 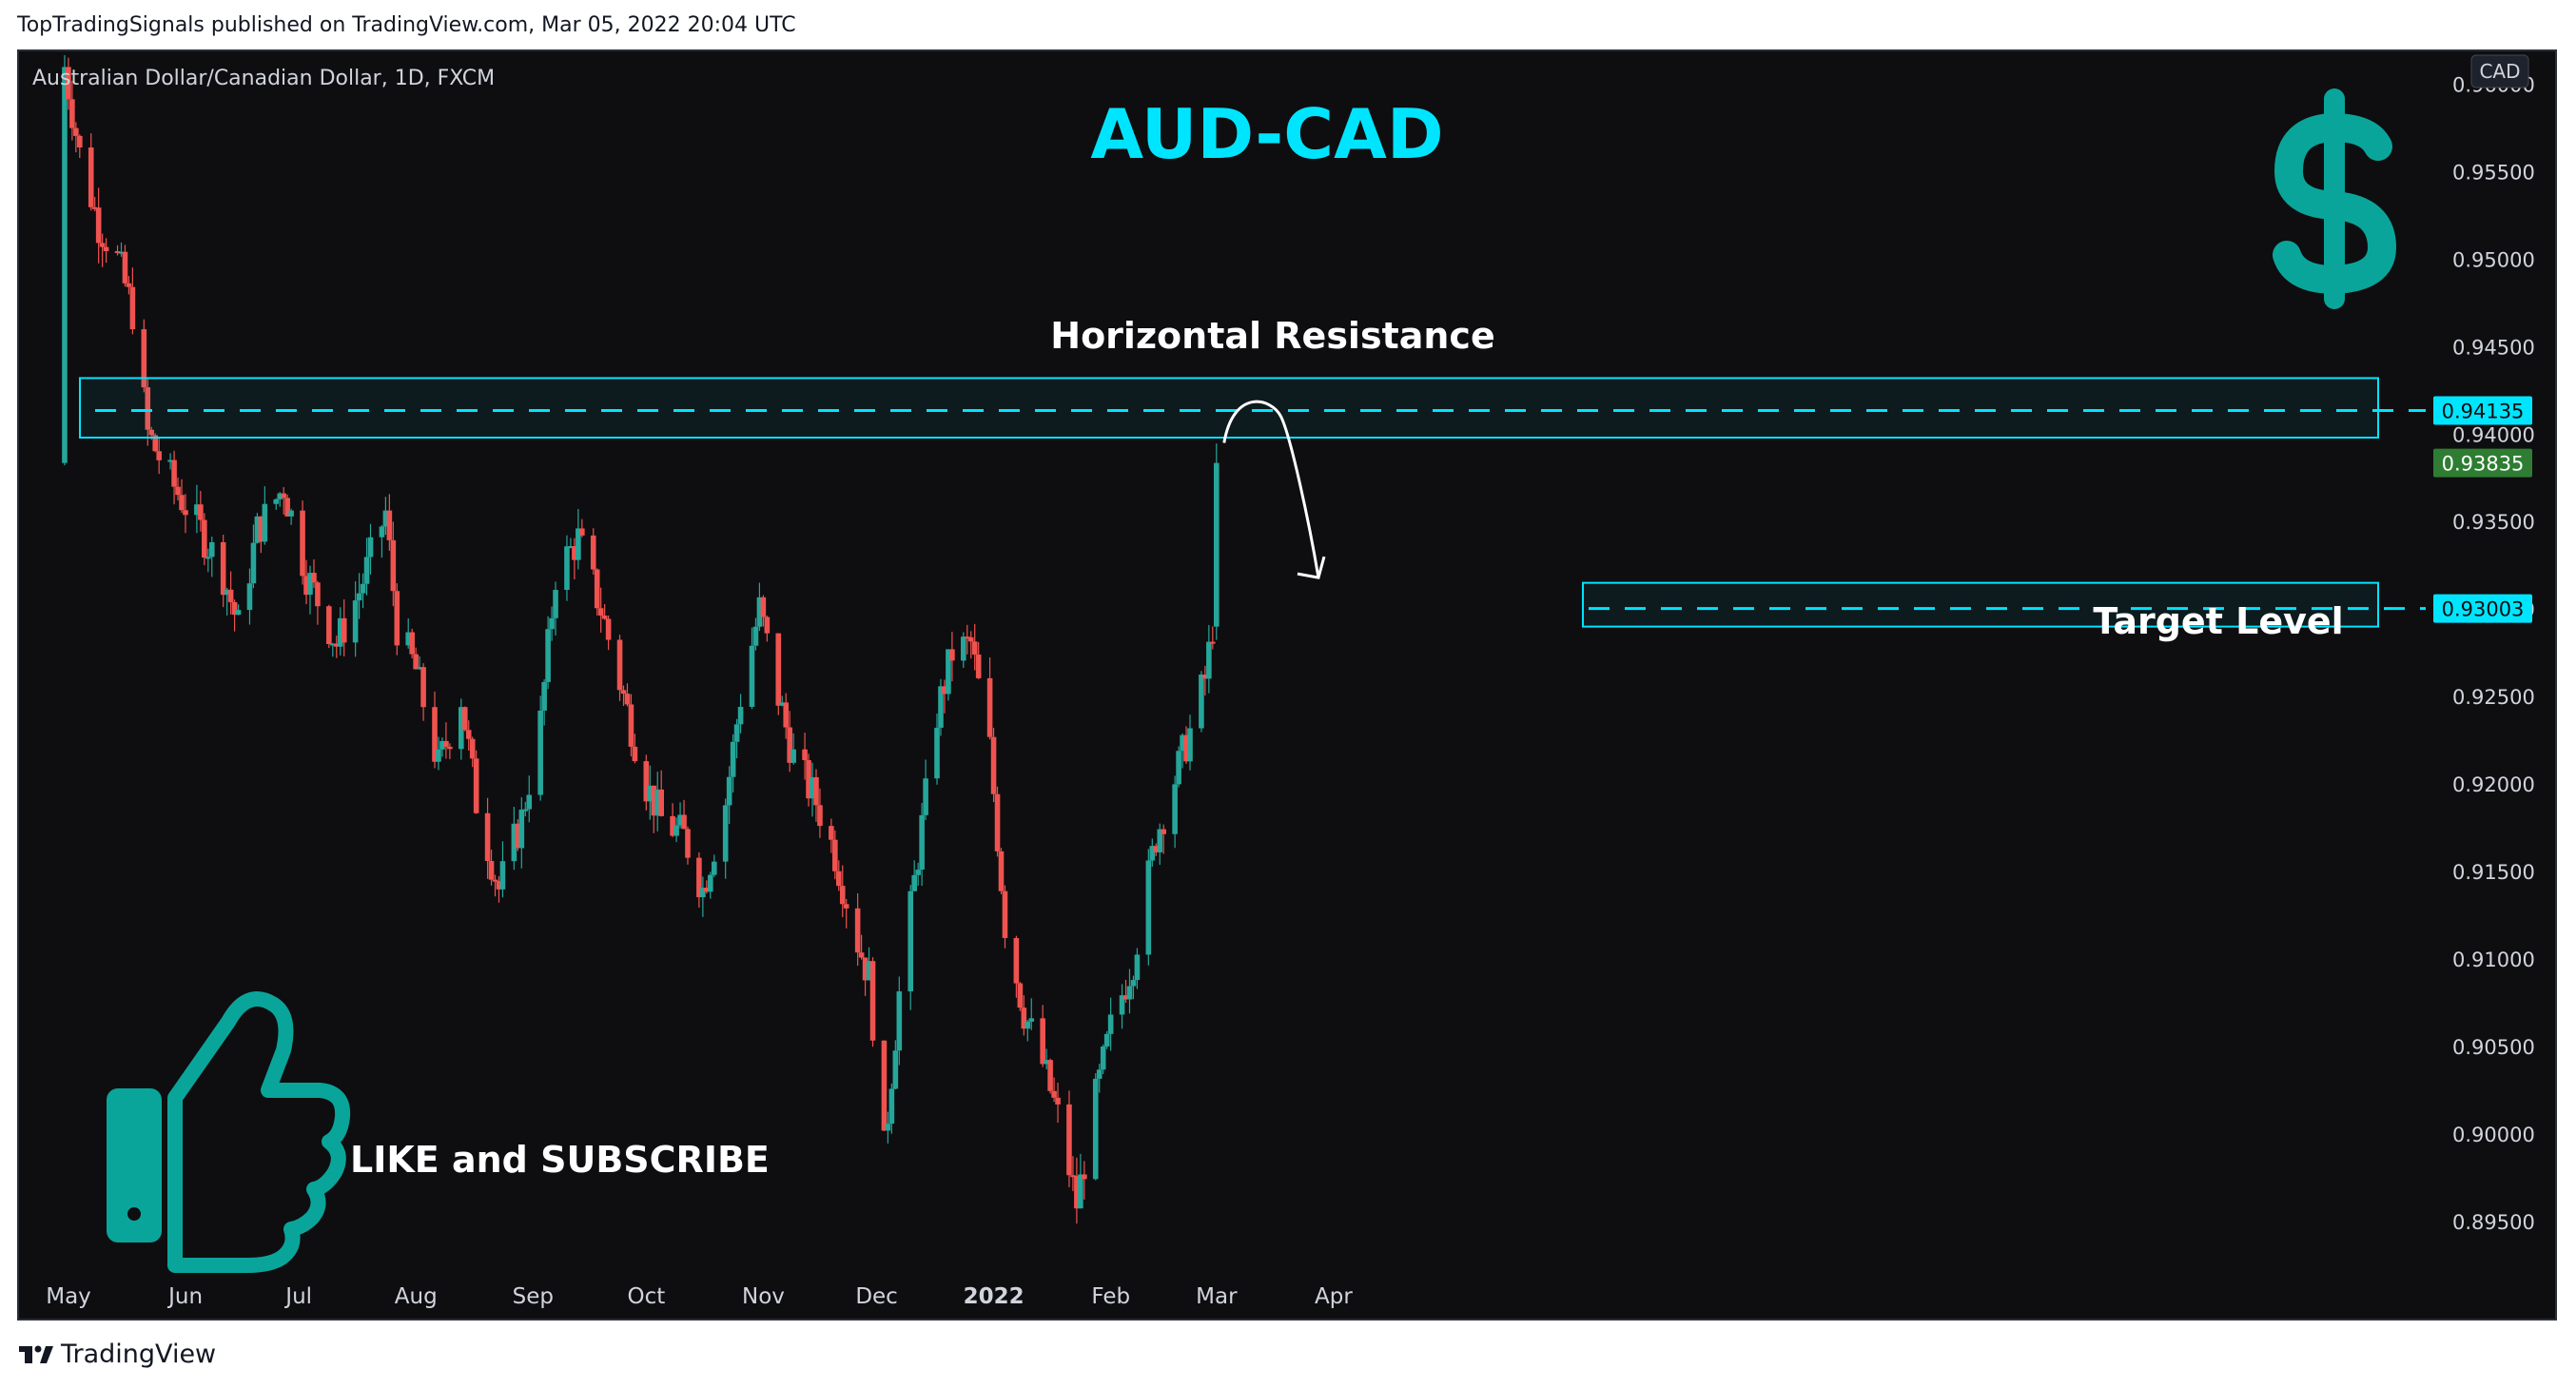 I want to click on thumb-hand, so click(x=259, y=1132).